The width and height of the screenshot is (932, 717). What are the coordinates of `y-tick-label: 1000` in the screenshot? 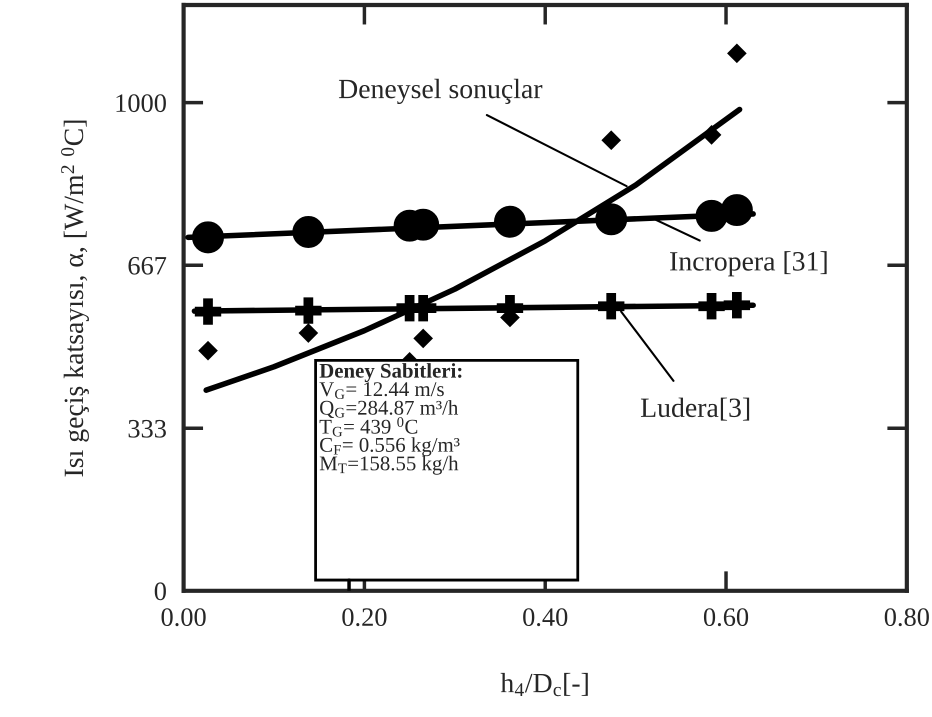 It's located at (141, 103).